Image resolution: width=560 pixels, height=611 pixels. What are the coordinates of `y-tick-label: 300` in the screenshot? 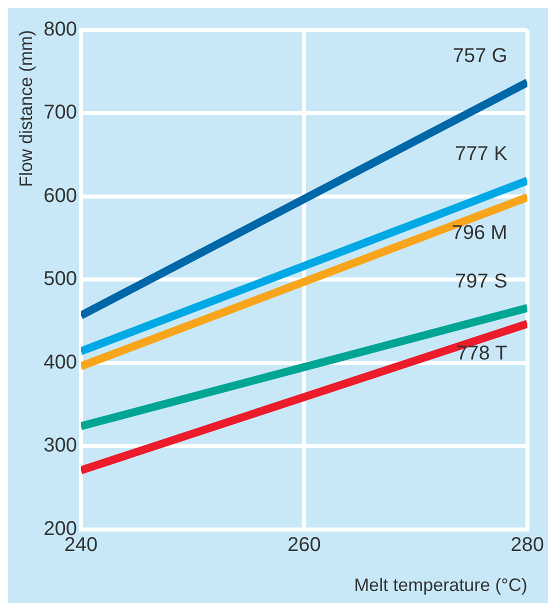 It's located at (60, 445).